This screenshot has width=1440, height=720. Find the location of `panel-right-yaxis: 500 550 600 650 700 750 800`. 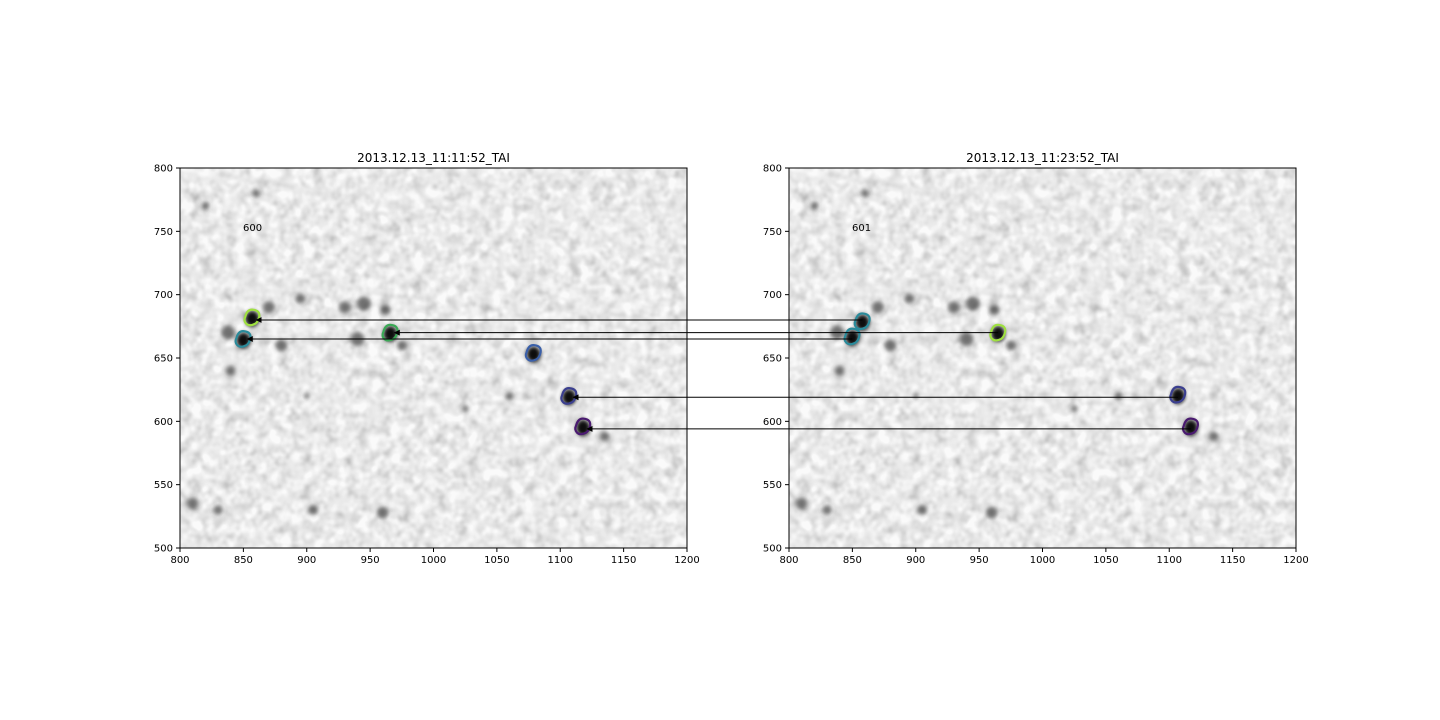

panel-right-yaxis: 500 550 600 650 700 750 800 is located at coordinates (776, 359).